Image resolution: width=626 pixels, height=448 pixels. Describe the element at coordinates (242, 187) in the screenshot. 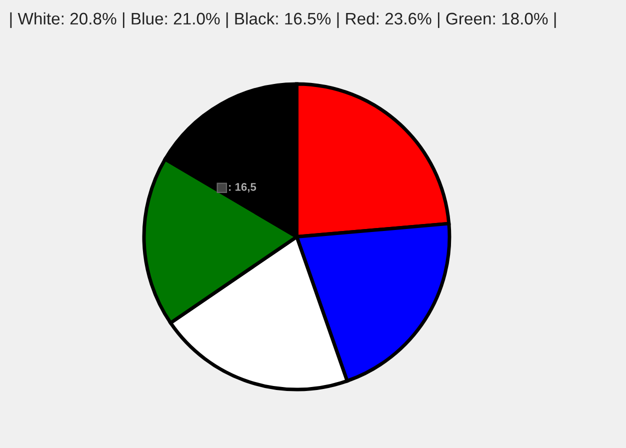

I see `text: : 16,5` at that location.